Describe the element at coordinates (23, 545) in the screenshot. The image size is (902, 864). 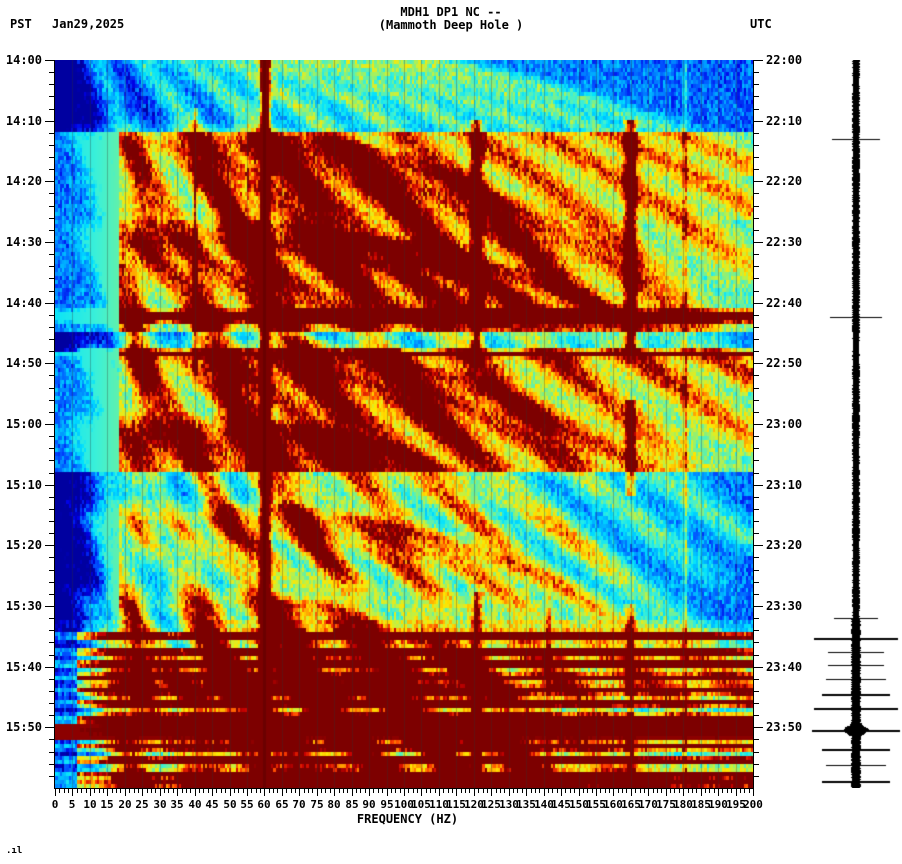
I see `time-tick-label: 15:20` at that location.